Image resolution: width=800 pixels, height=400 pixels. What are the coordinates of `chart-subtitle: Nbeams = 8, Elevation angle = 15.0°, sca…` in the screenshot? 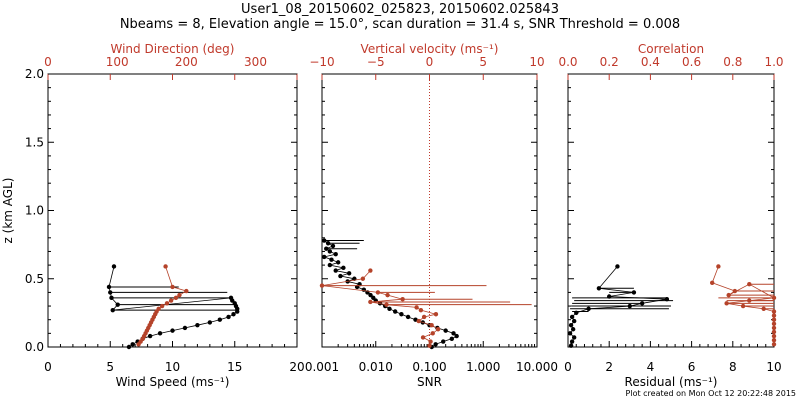 It's located at (400, 24).